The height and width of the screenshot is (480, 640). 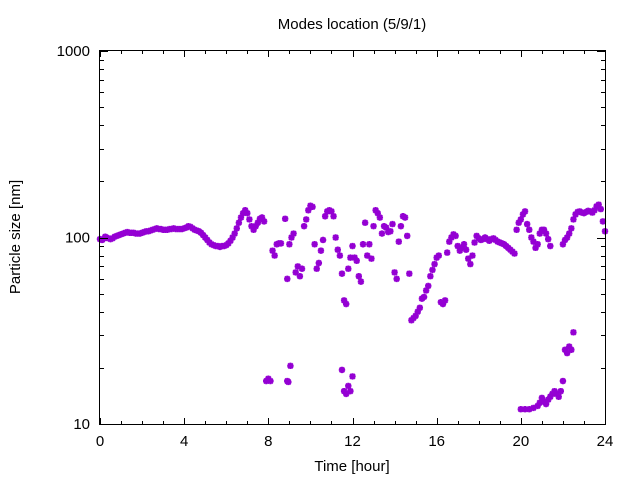 I want to click on y-tick-label: 100, so click(x=77, y=238).